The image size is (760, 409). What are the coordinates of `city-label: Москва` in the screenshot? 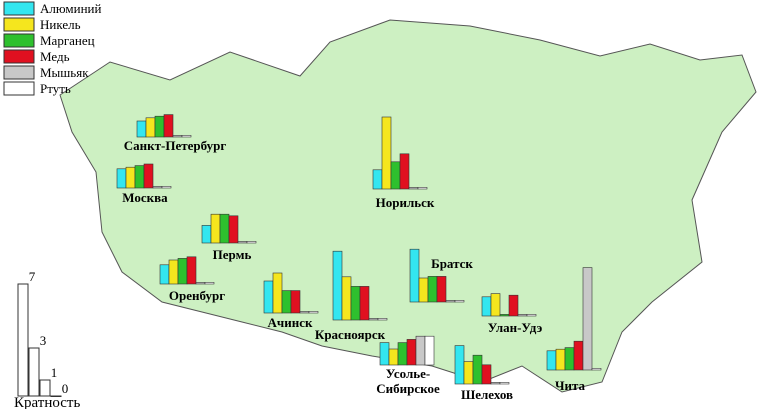 It's located at (145, 197).